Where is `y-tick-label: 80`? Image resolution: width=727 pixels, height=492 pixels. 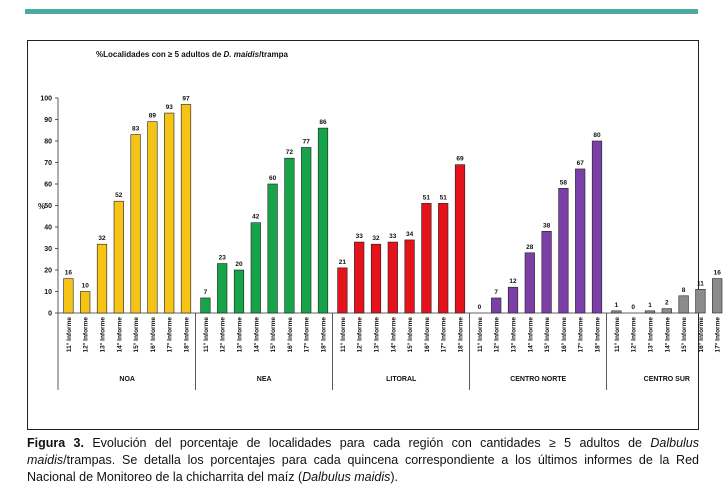
y-tick-label: 80 is located at coordinates (48, 142).